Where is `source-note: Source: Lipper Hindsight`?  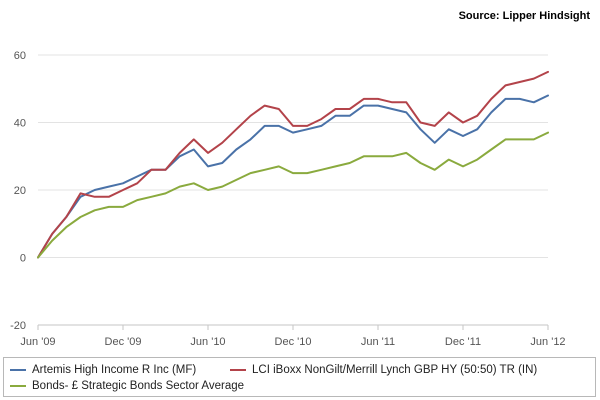
source-note: Source: Lipper Hindsight is located at coordinates (524, 16).